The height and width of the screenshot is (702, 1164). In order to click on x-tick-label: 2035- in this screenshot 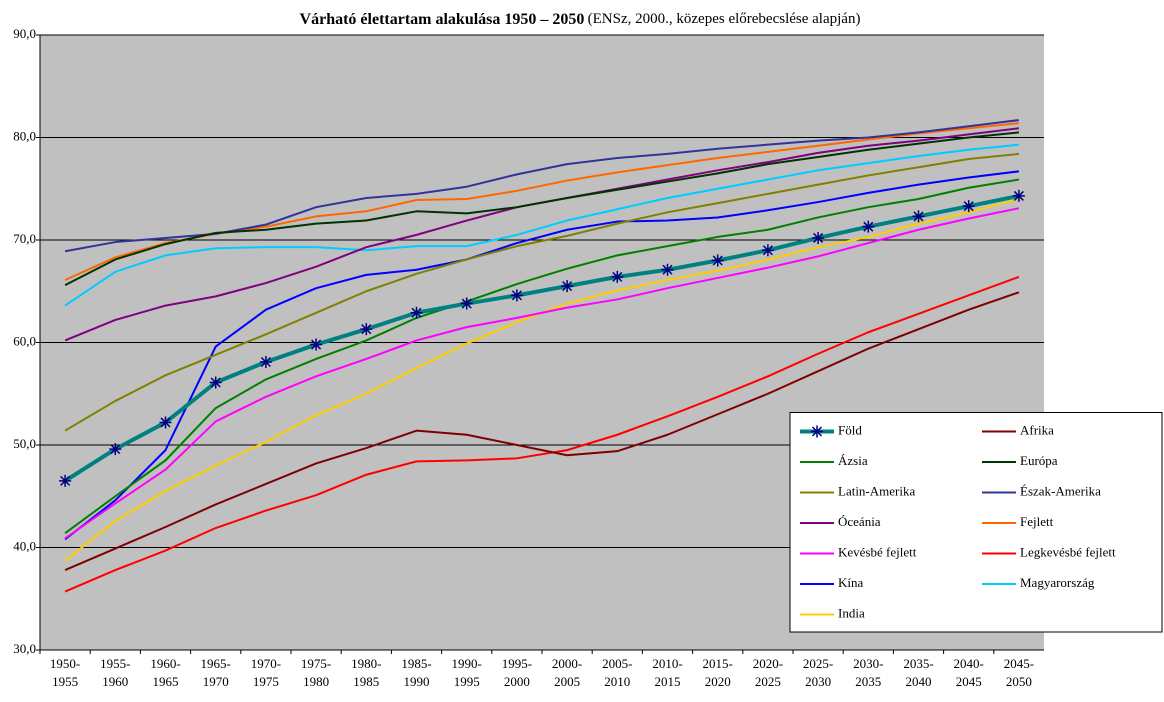, I will do `click(918, 663)`.